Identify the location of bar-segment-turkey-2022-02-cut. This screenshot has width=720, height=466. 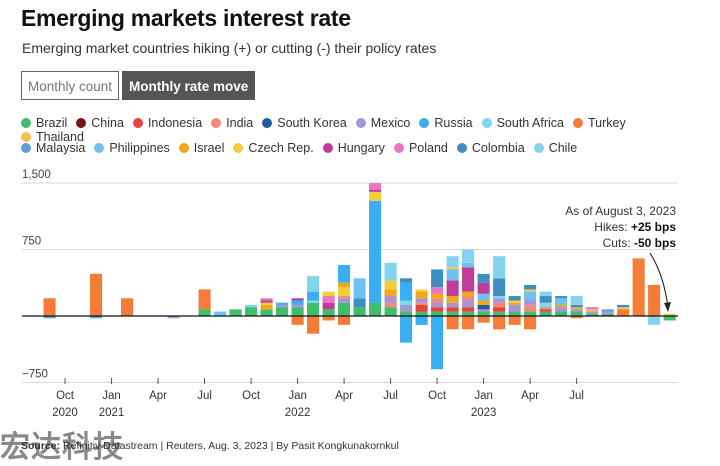
(313, 325).